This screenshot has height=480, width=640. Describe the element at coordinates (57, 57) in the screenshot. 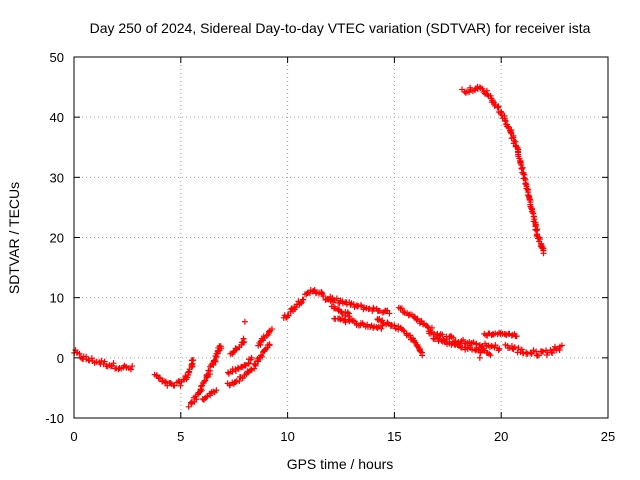

I see `y-tick-label: 50` at that location.